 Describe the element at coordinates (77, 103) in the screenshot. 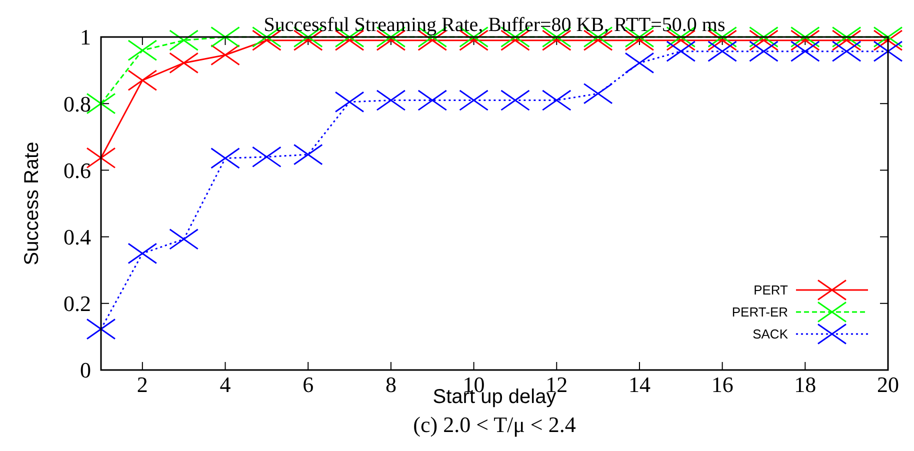

I see `y-tick-label: 0.8` at that location.